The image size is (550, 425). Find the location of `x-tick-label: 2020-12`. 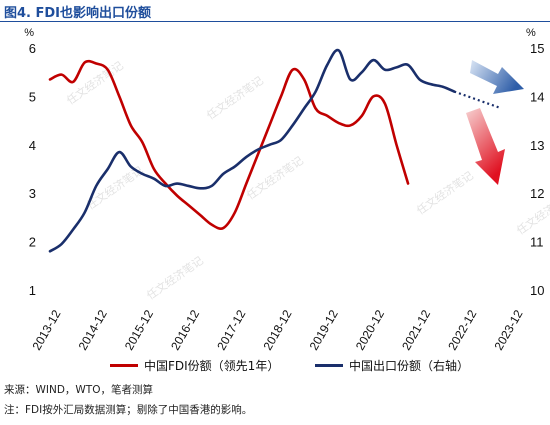

x-tick-label: 2020-12 is located at coordinates (370, 329).